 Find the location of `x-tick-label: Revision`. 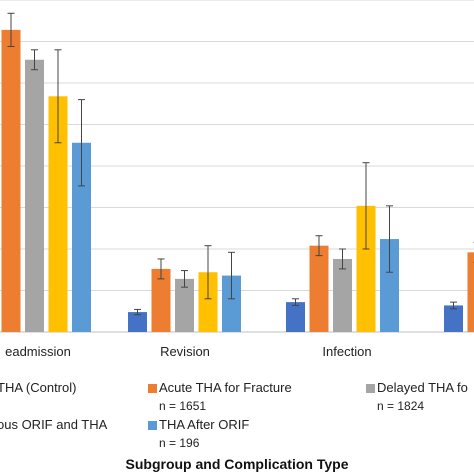

x-tick-label: Revision is located at coordinates (185, 351).